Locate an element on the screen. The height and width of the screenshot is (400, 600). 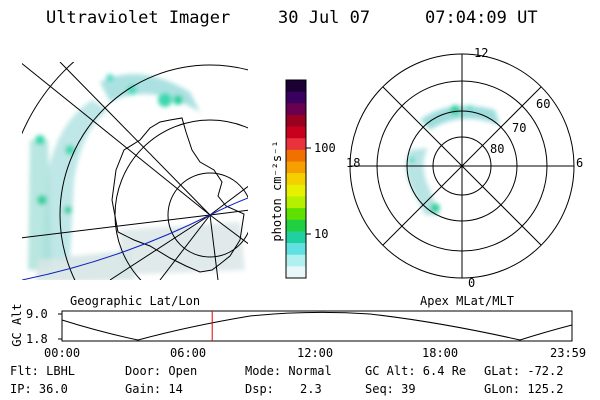
mlat-label-70: 70 is located at coordinates (519, 128).